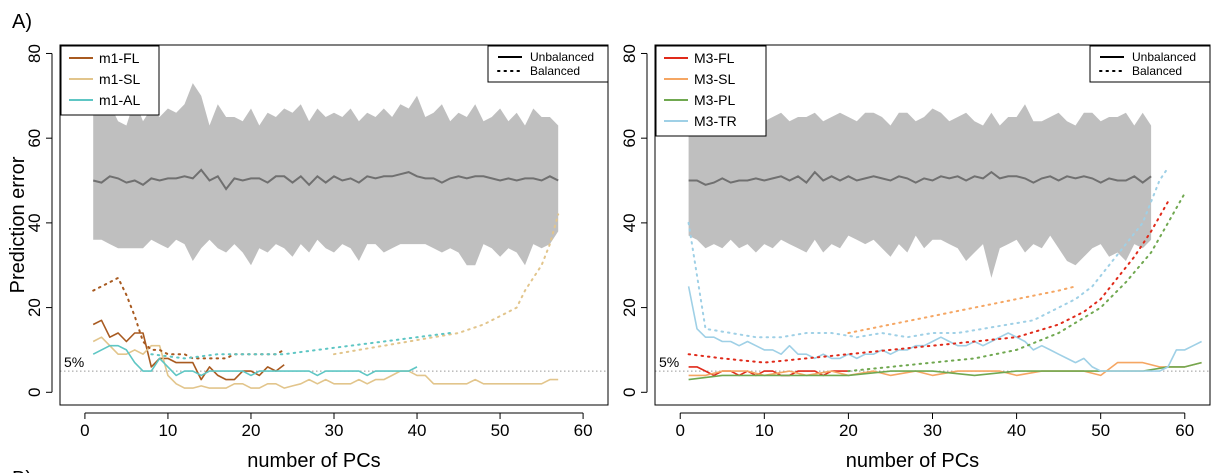  What do you see at coordinates (22, 470) in the screenshot?
I see `next-panel-label: B)` at bounding box center [22, 470].